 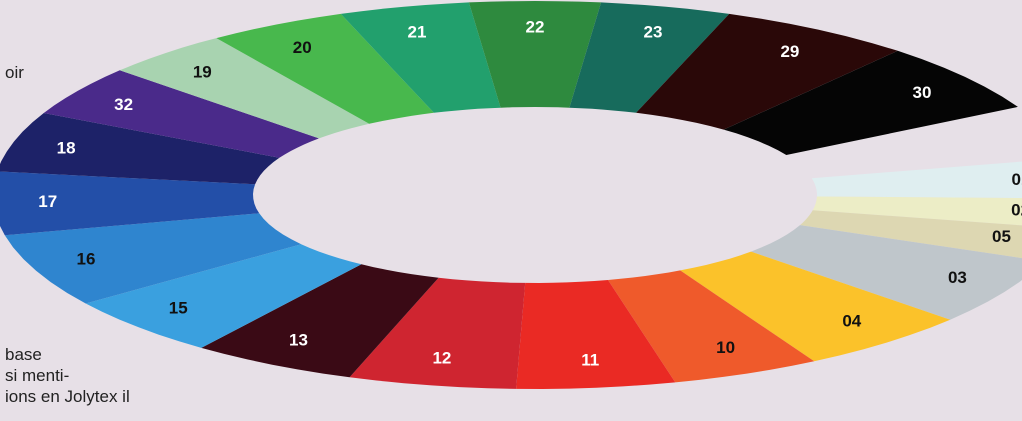 What do you see at coordinates (86, 259) in the screenshot?
I see `segment-label-16: 16` at bounding box center [86, 259].